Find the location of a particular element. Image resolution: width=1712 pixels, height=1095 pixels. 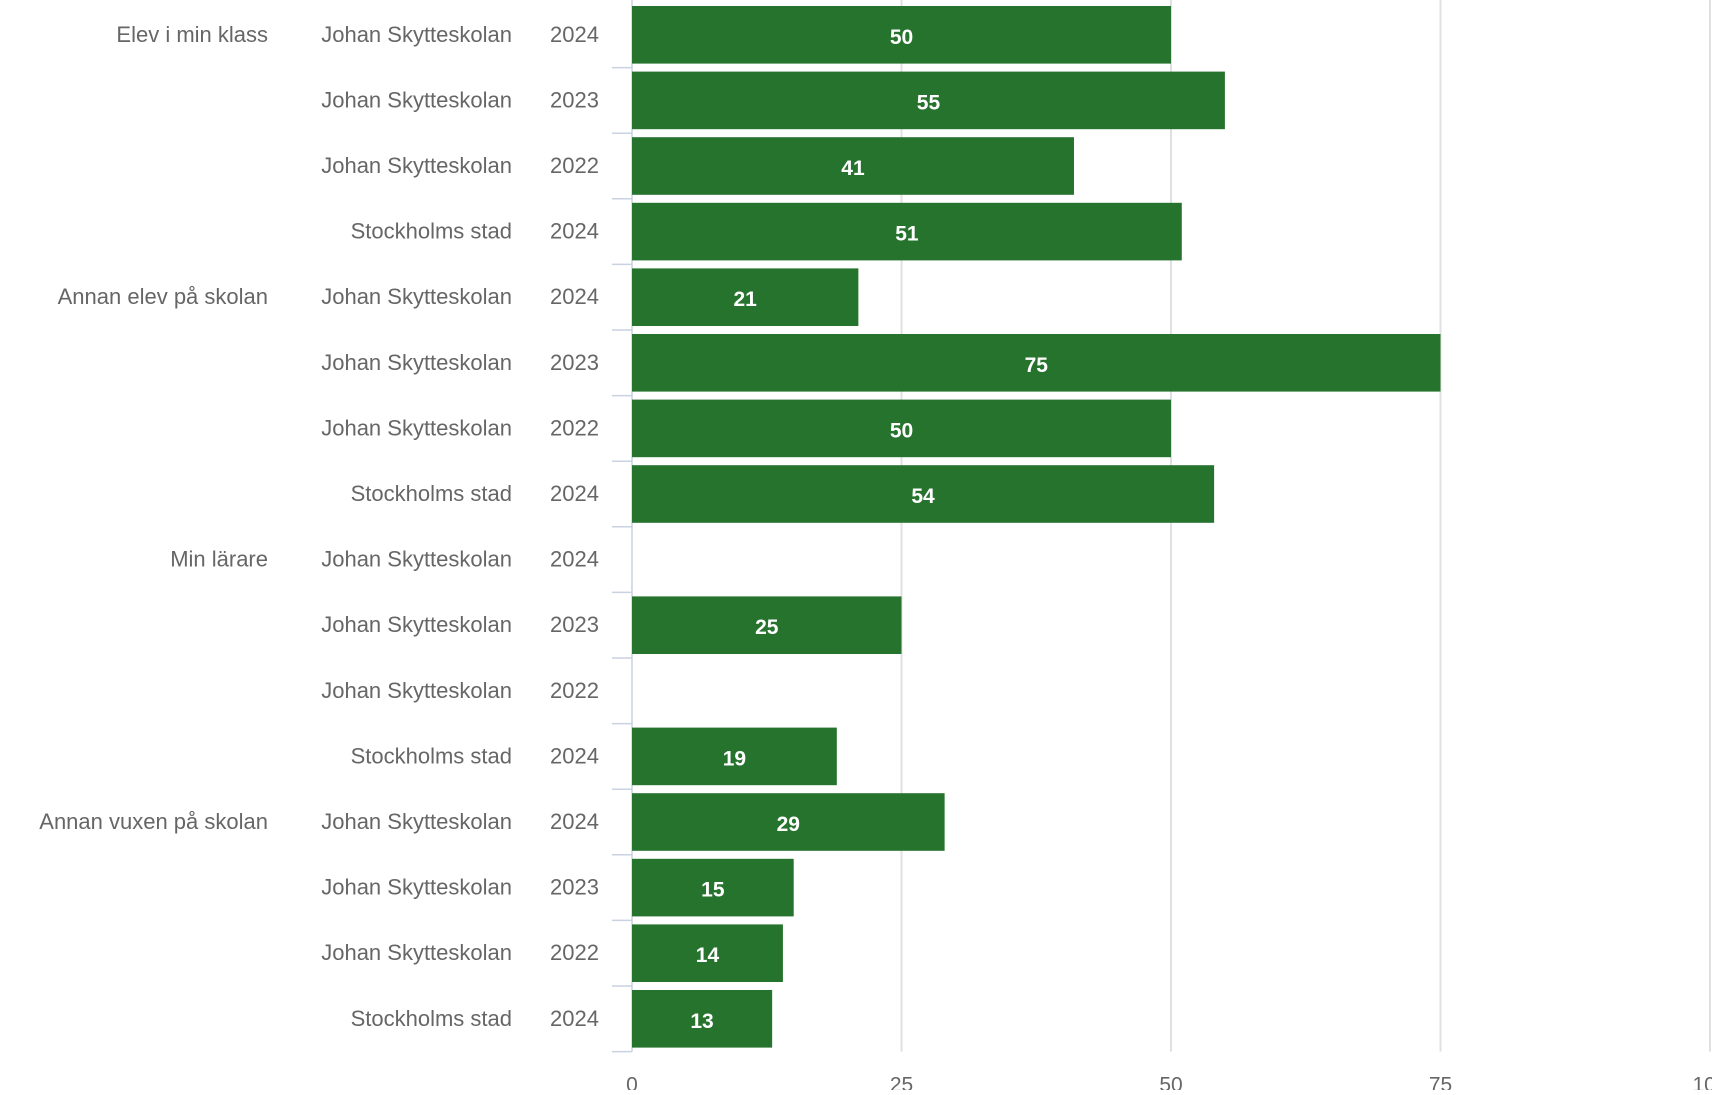

x-tick-label: 100 is located at coordinates (1702, 1082).